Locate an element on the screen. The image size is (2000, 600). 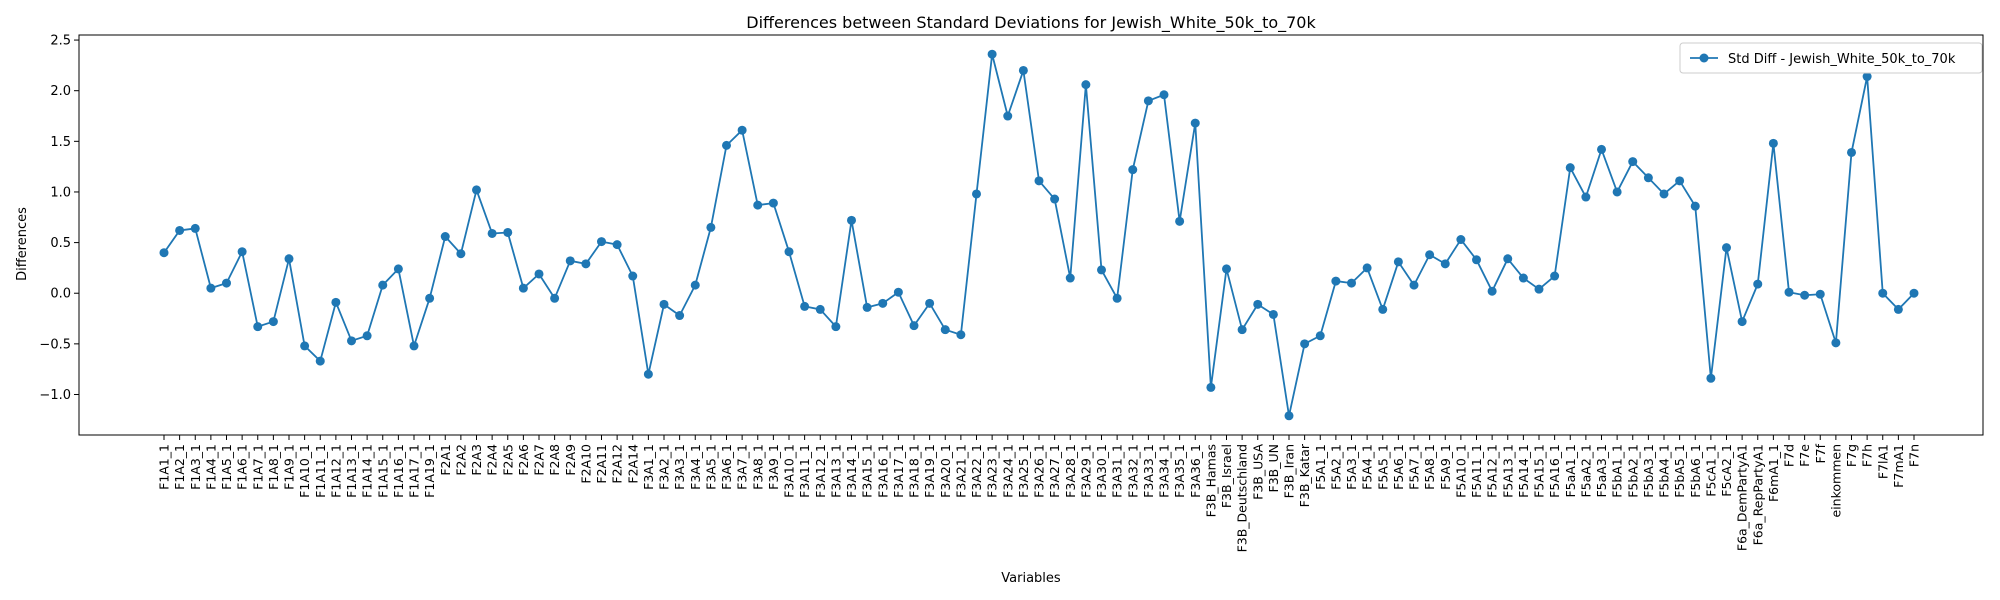
y-tick-label: −1.0 is located at coordinates (55, 395).